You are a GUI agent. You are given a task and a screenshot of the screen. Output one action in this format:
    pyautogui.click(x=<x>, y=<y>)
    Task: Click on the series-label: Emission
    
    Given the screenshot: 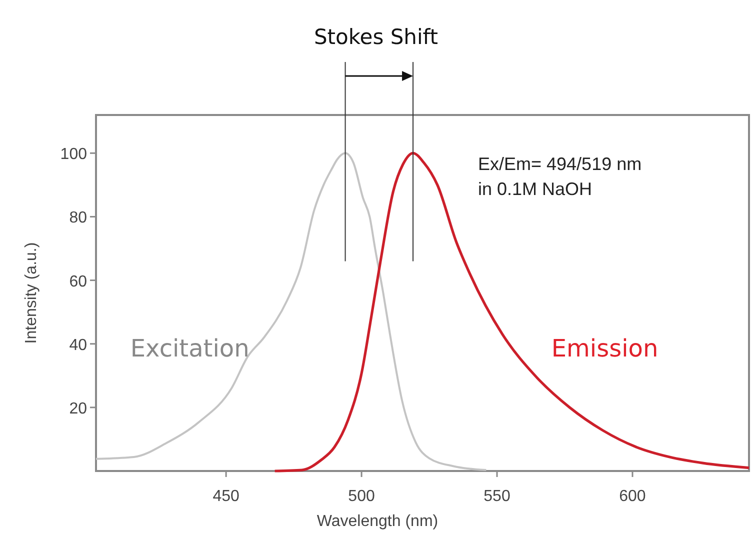 What is the action you would take?
    pyautogui.click(x=604, y=348)
    